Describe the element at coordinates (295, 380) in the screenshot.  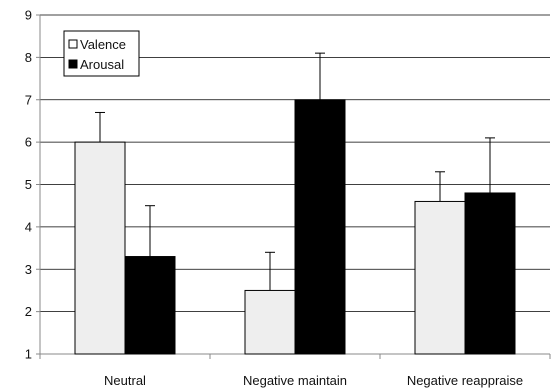
I see `x-category-label: Negative maintain` at that location.